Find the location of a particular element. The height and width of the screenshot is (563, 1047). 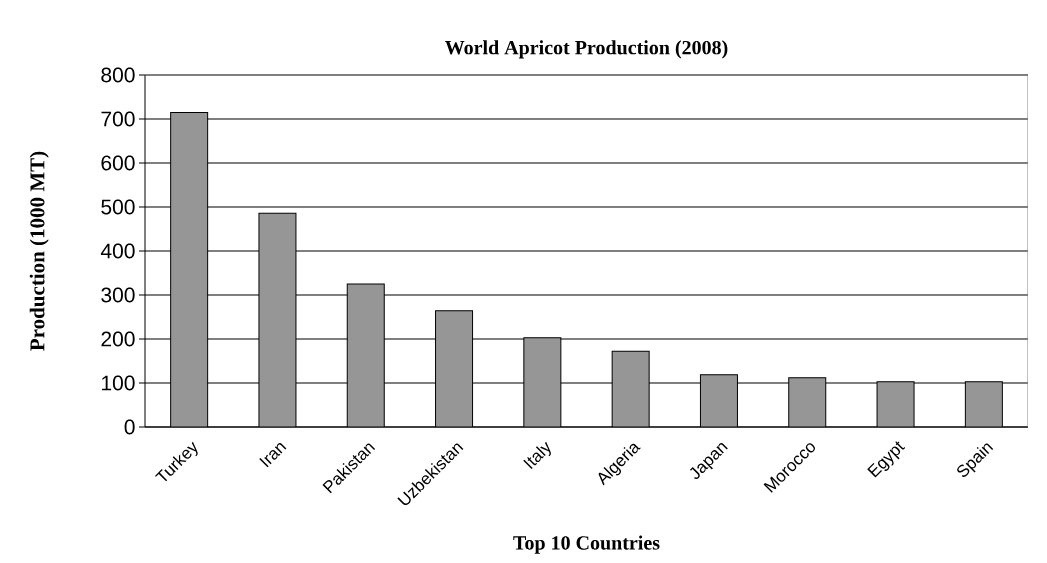

y-tick-label: 0 is located at coordinates (129, 427).